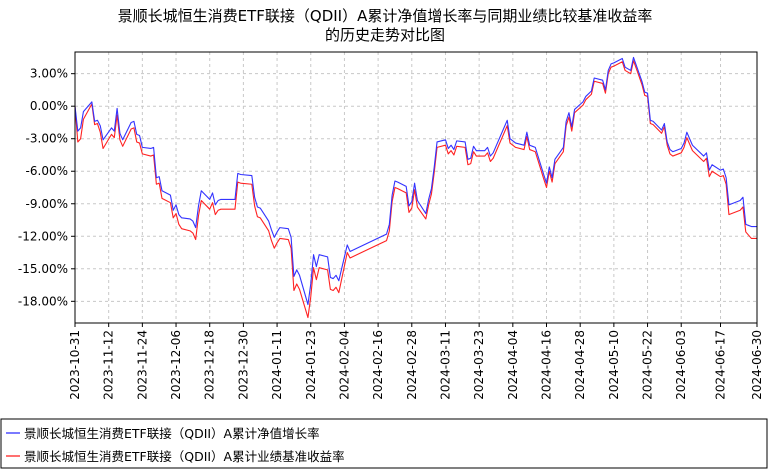 Image resolution: width=770 pixels, height=470 pixels. What do you see at coordinates (47, 139) in the screenshot?
I see `y-tick-label: -3.00%` at bounding box center [47, 139].